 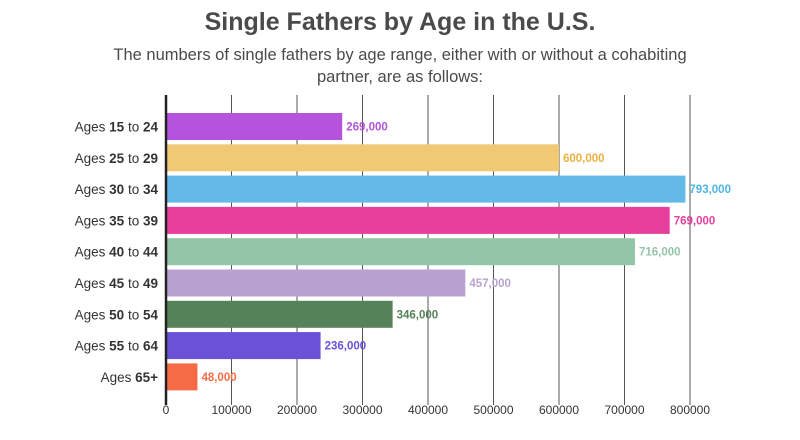 What do you see at coordinates (695, 221) in the screenshot?
I see `value-label: 769,000` at bounding box center [695, 221].